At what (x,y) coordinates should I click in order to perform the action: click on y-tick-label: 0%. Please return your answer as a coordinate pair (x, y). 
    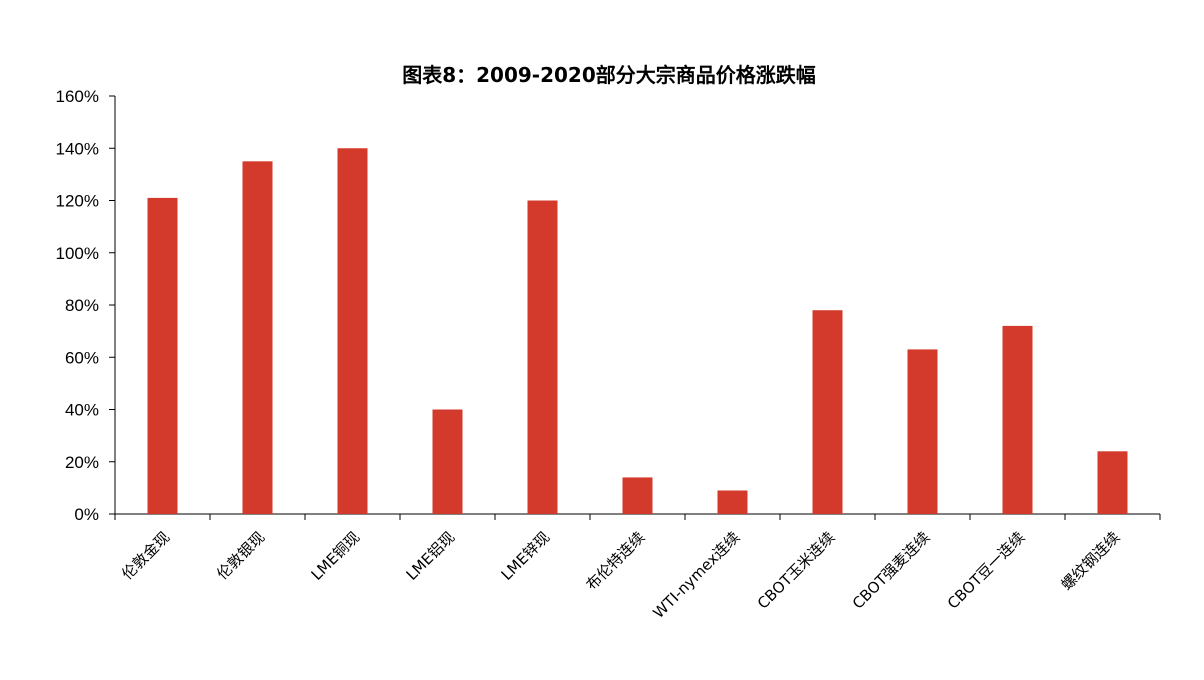
    Looking at the image, I should click on (86, 514).